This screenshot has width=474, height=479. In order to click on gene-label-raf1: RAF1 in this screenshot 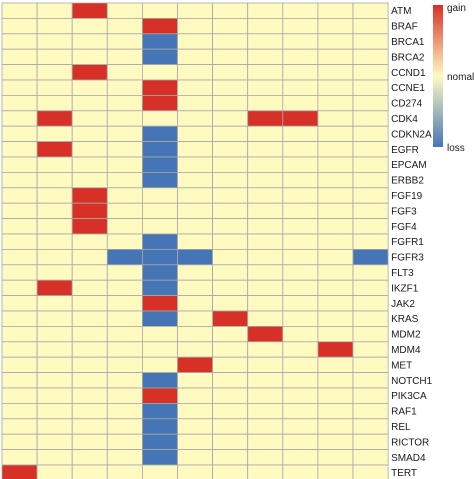, I will do `click(404, 412)`.